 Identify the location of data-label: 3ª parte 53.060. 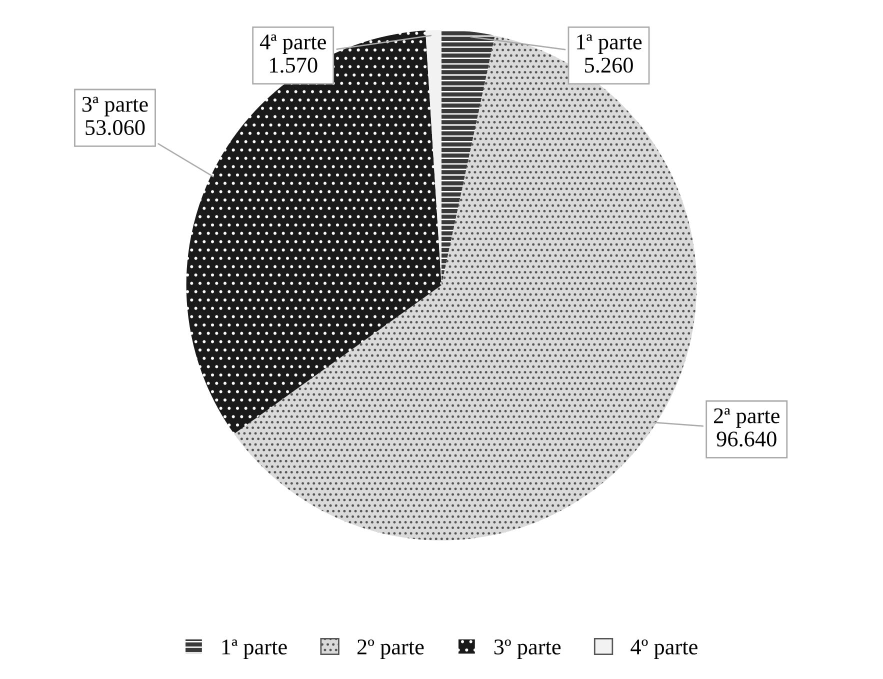
(115, 116).